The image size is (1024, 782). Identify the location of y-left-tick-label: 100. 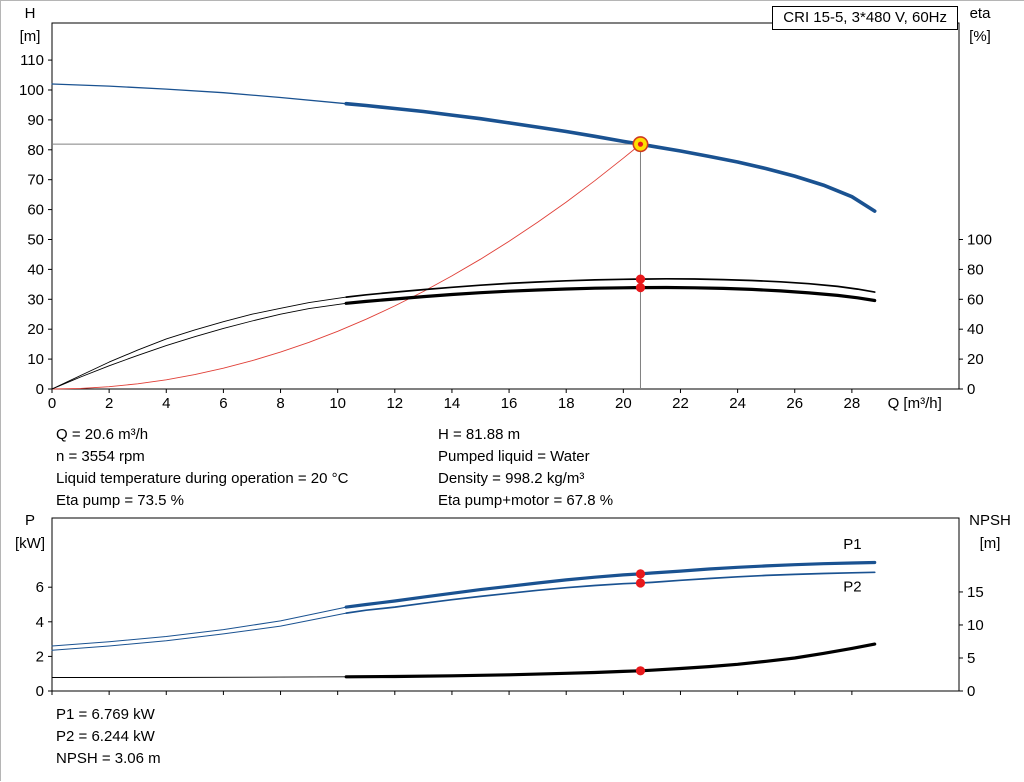
(31, 90).